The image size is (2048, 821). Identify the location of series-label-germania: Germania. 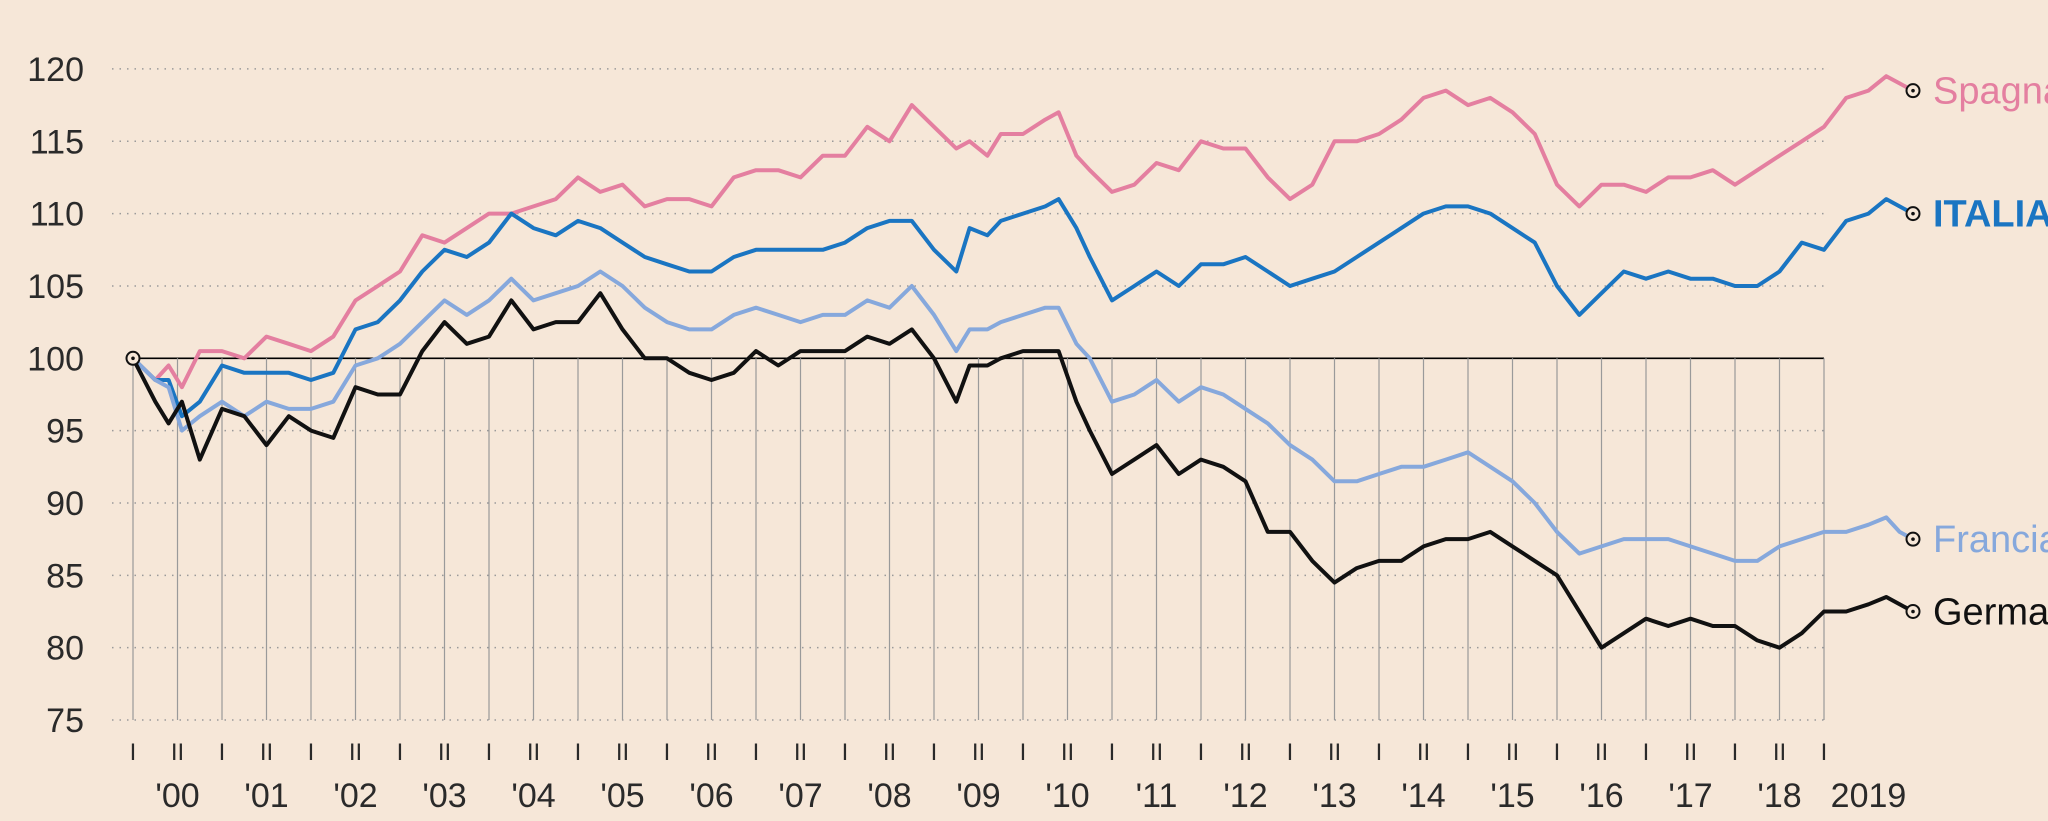
(1990, 612).